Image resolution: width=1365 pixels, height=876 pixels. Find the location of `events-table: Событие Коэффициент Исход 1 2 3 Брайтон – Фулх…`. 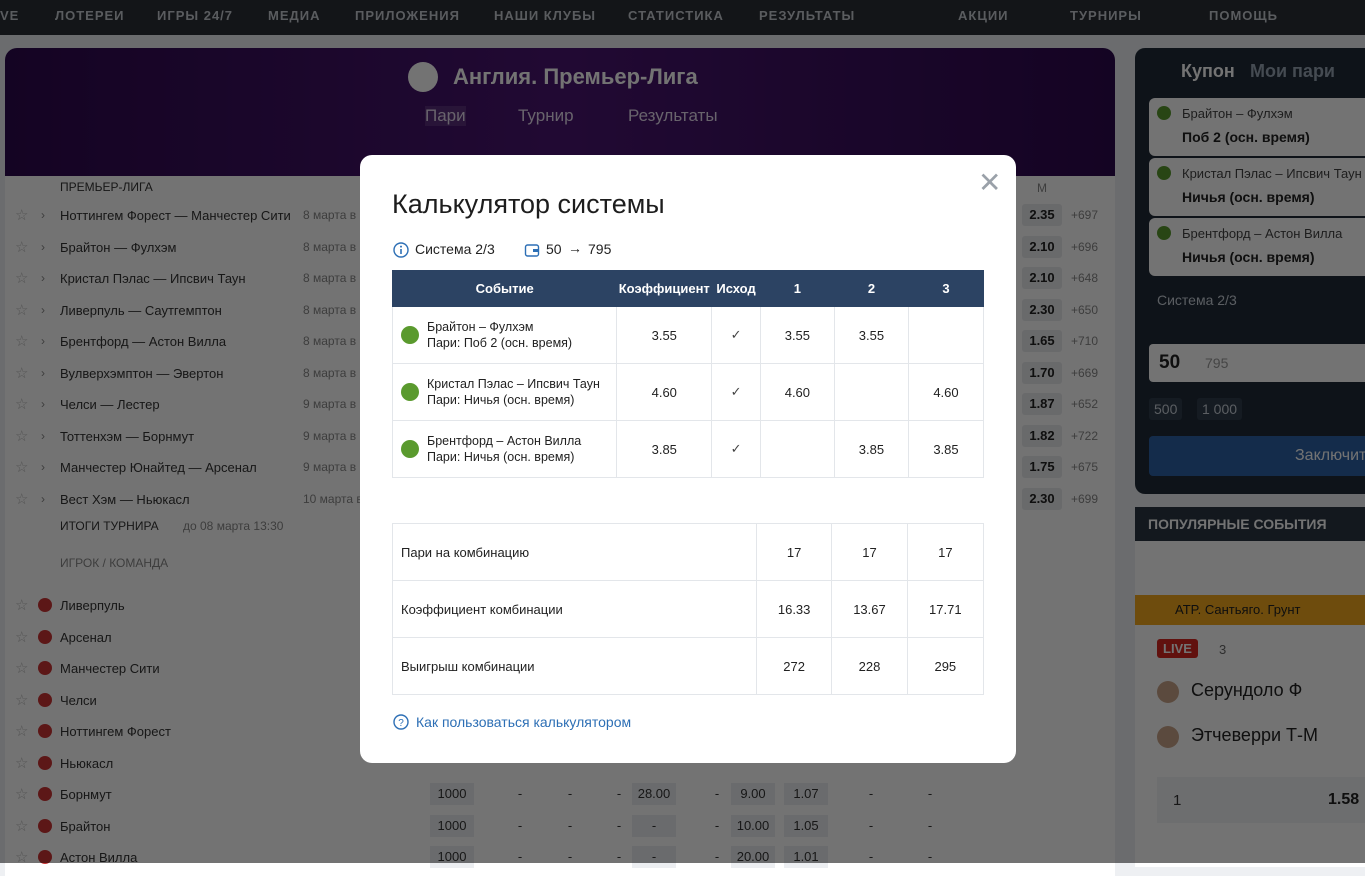

events-table: Событие Коэффициент Исход 1 2 3 Брайтон – Фулх… is located at coordinates (688, 374).